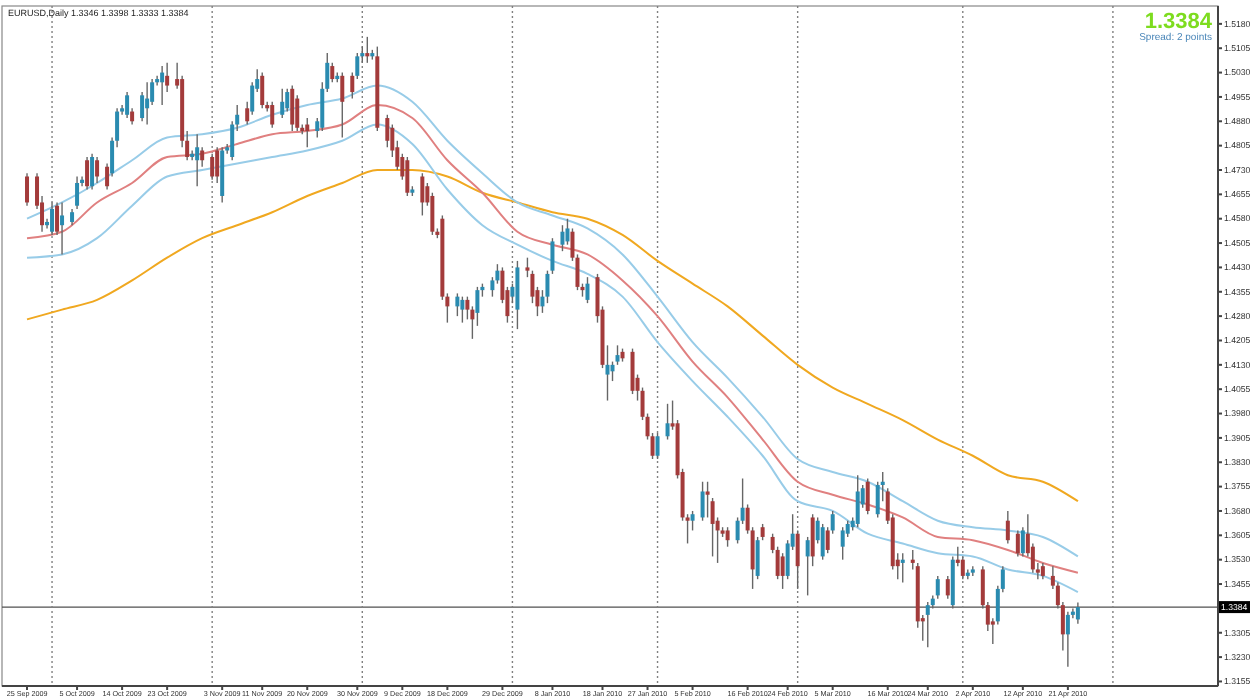 This screenshot has width=1250, height=698. I want to click on annotation: 1.3384, so click(1179, 22).